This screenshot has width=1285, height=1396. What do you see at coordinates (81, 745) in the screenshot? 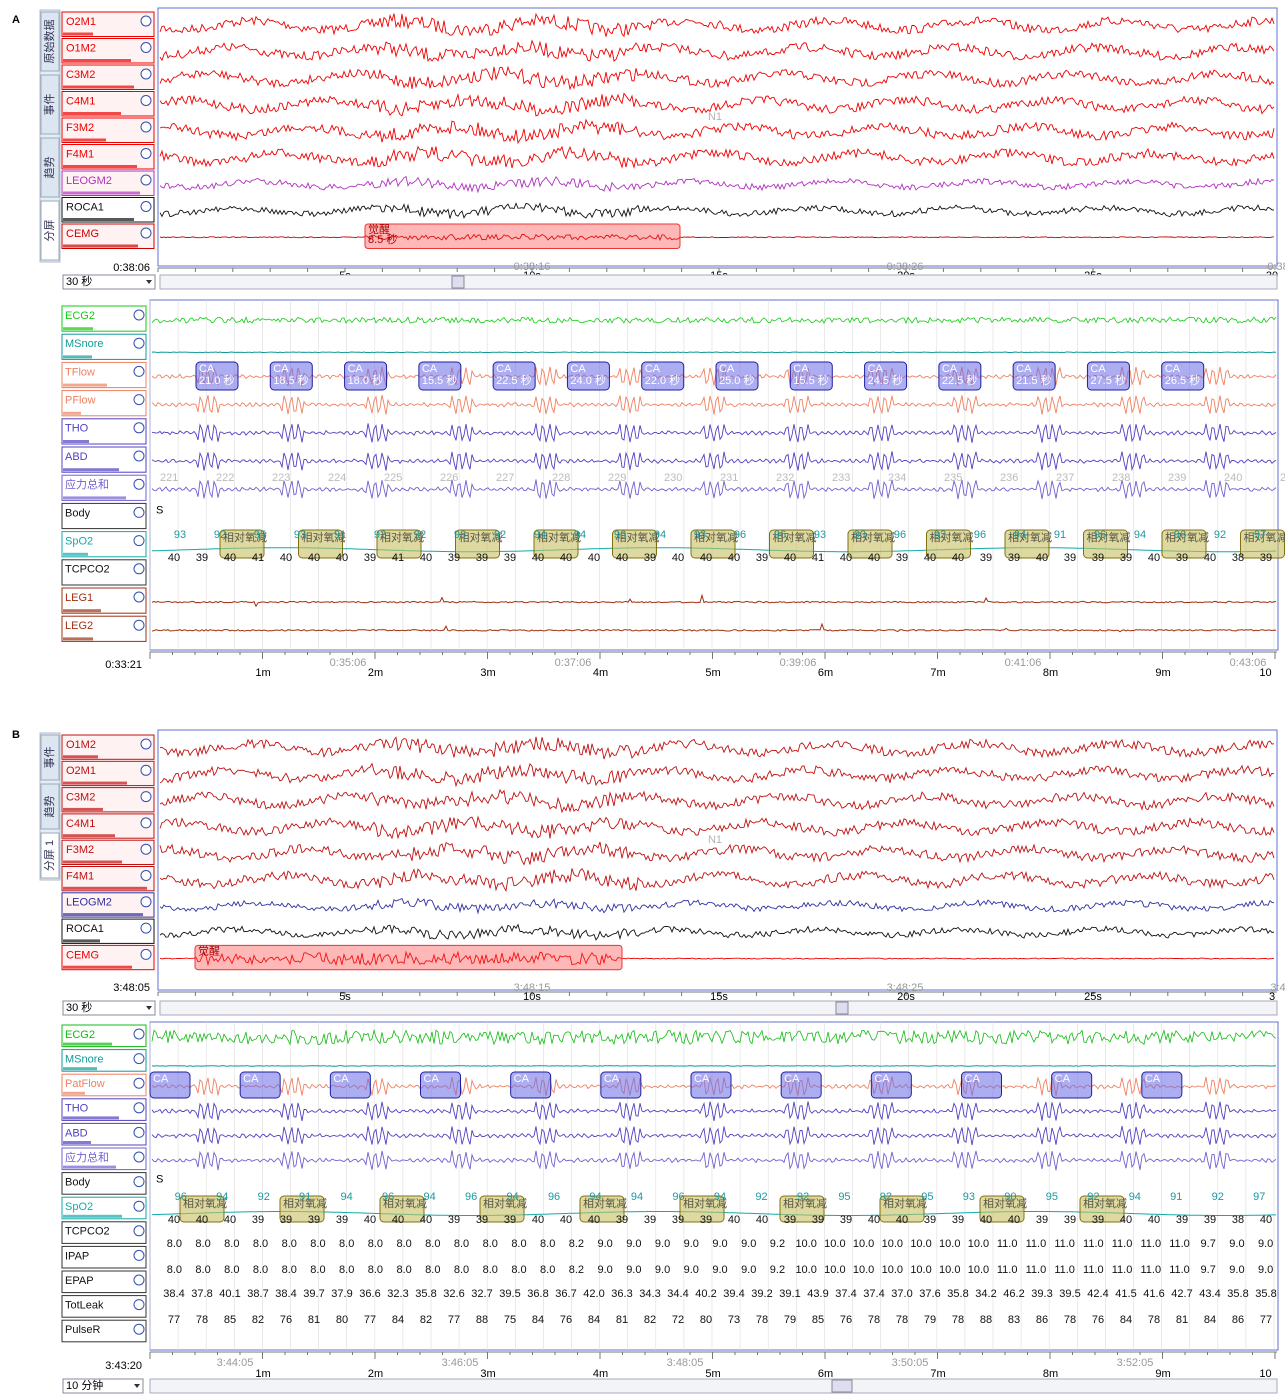
I see `channel-name: O1M2` at bounding box center [81, 745].